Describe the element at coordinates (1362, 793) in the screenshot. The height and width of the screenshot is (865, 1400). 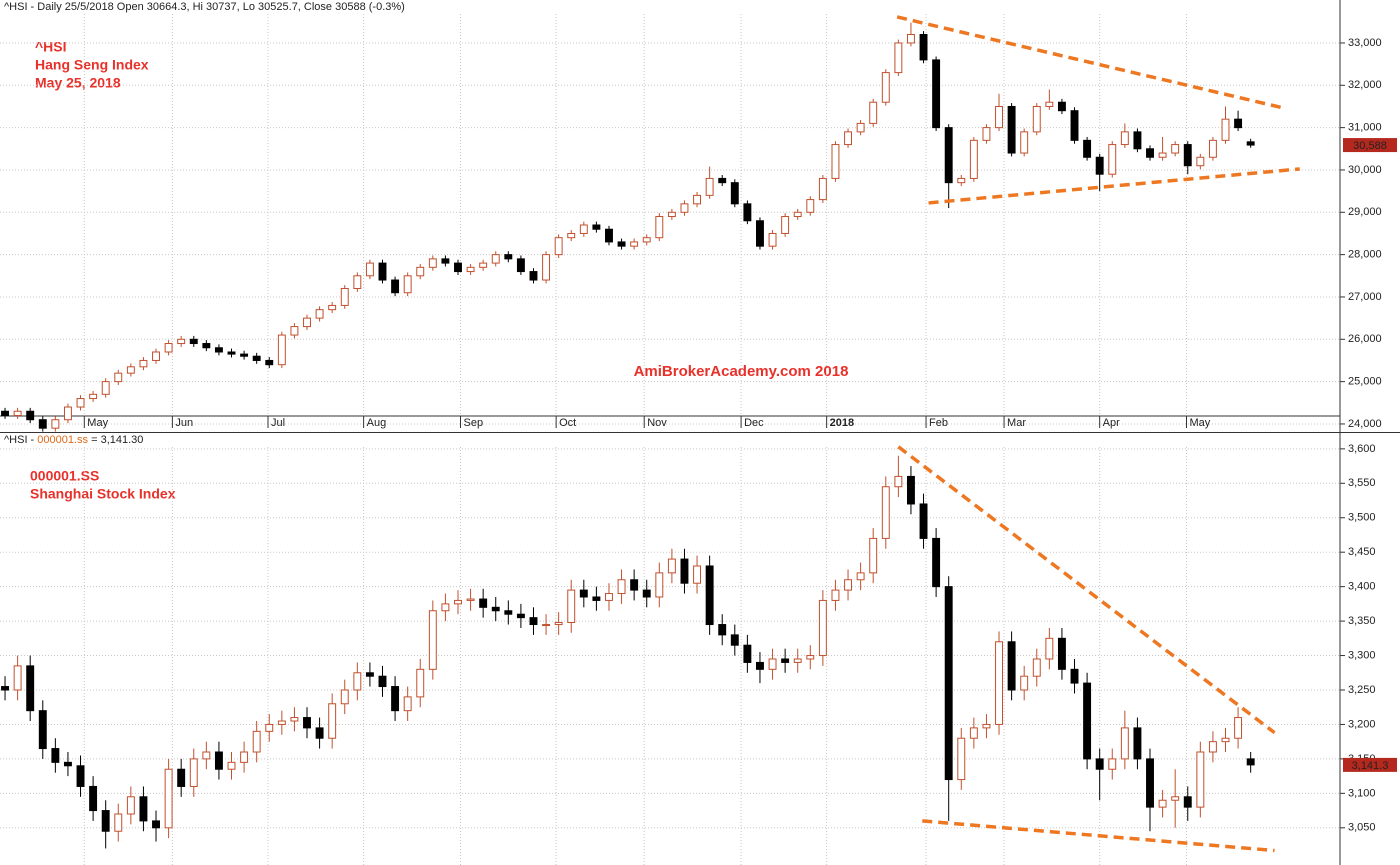
I see `y-tick-label: 3,100` at that location.